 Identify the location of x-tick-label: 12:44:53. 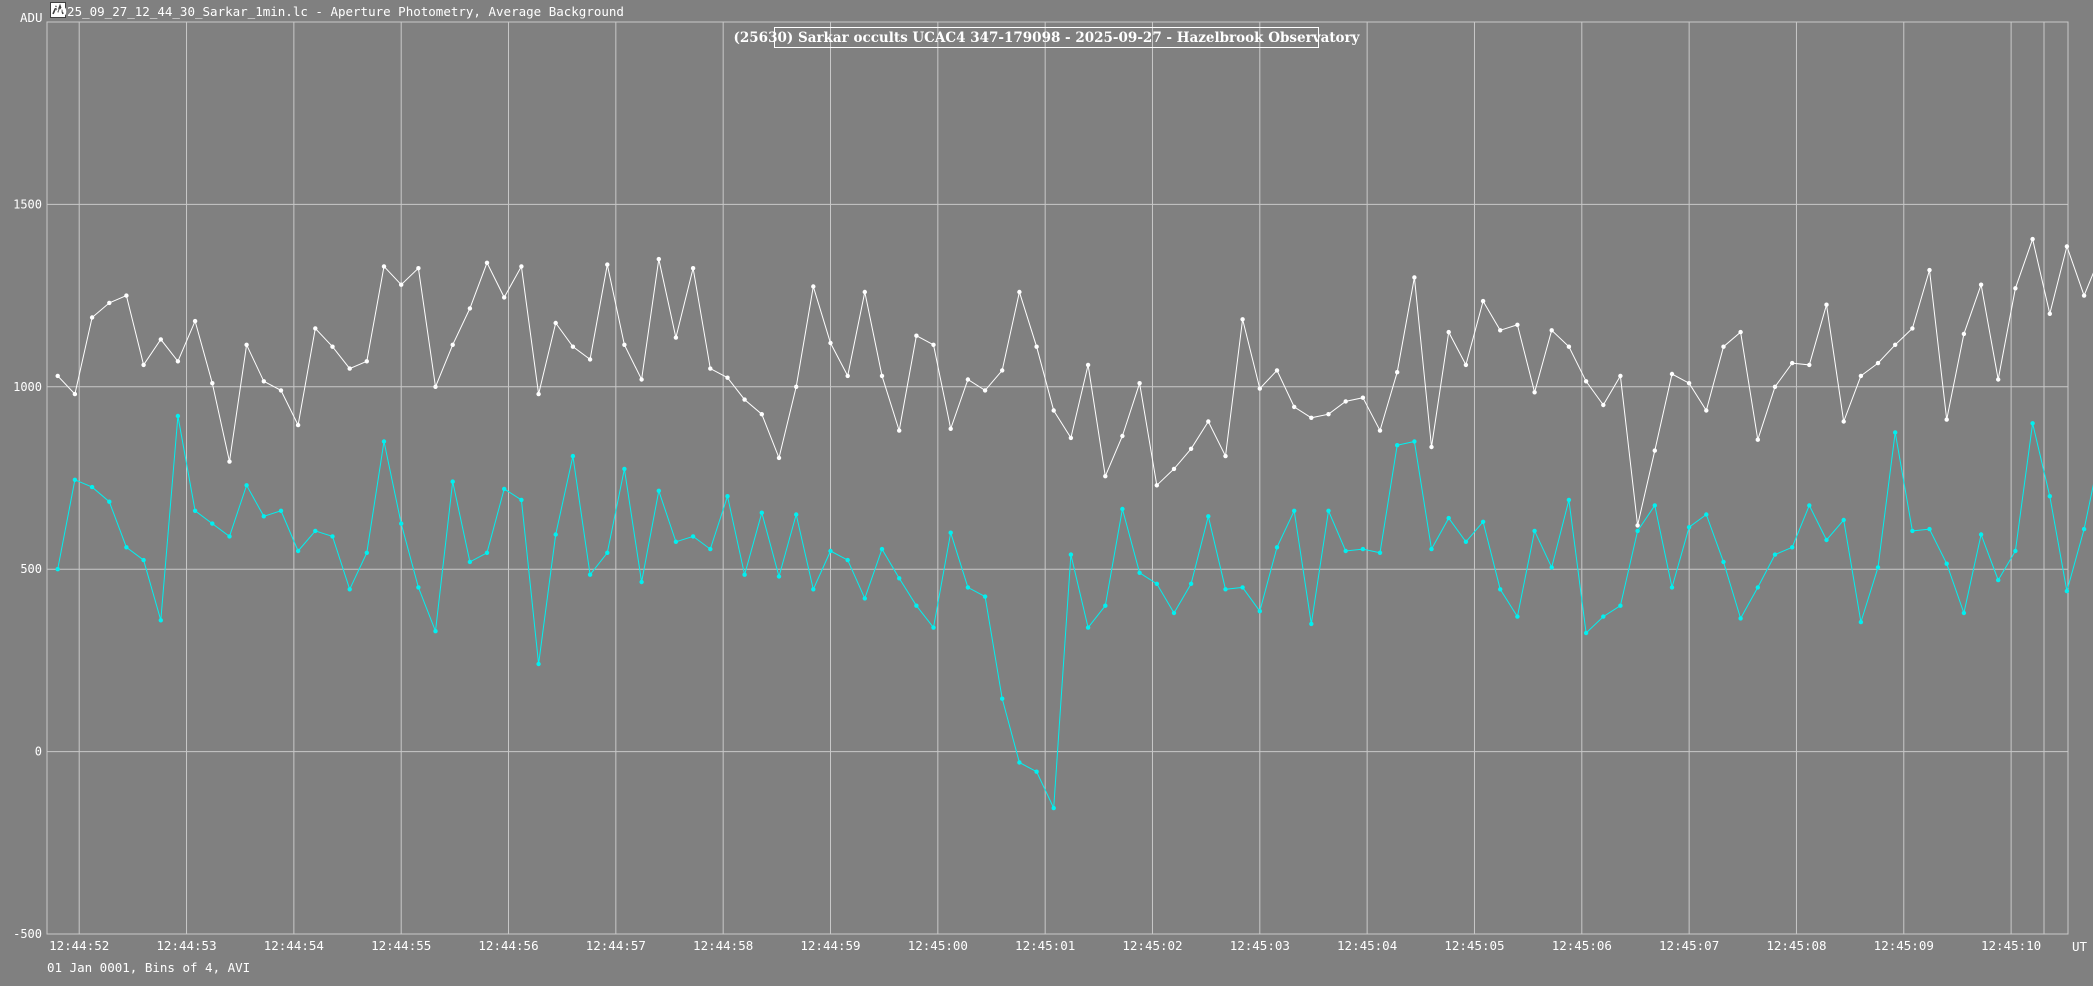
(186, 945).